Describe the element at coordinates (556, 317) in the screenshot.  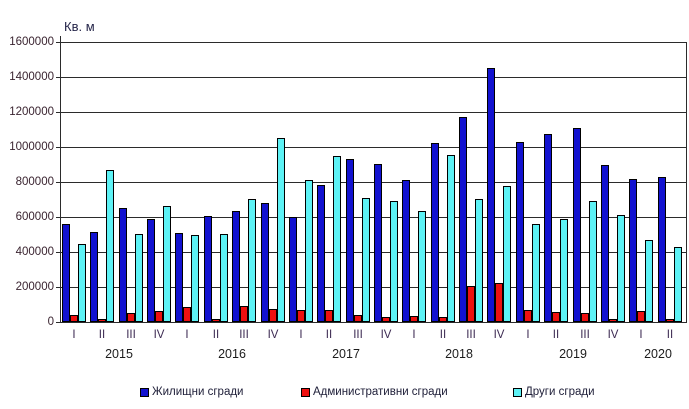
I see `bar-administrative-2019-II` at that location.